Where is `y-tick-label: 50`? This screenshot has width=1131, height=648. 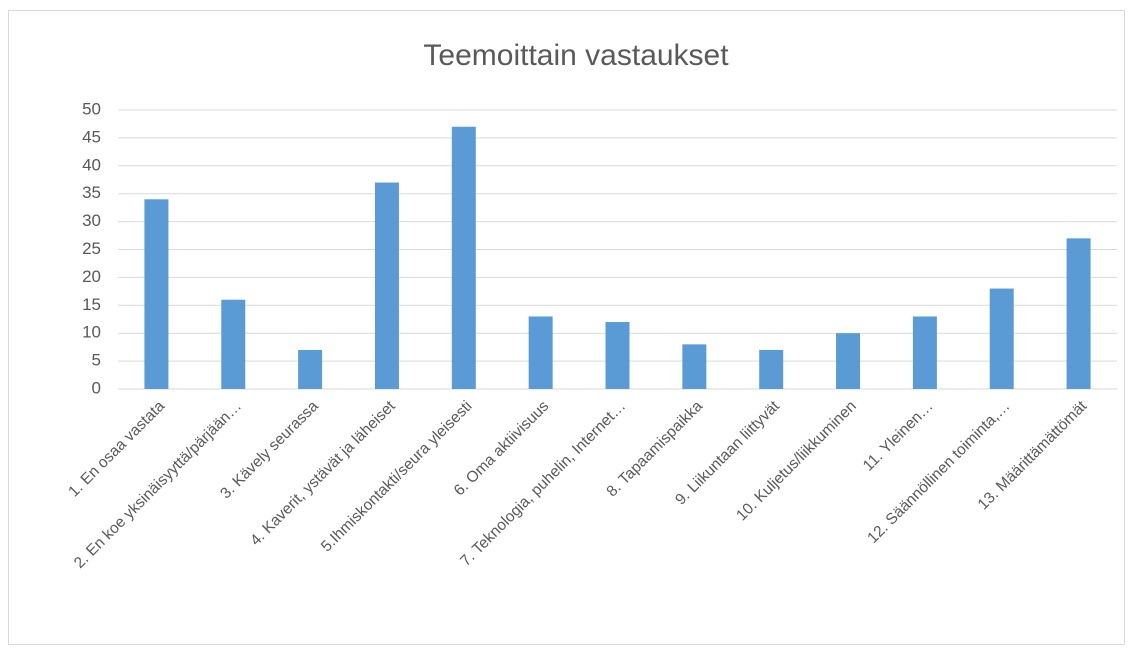 y-tick-label: 50 is located at coordinates (91, 108).